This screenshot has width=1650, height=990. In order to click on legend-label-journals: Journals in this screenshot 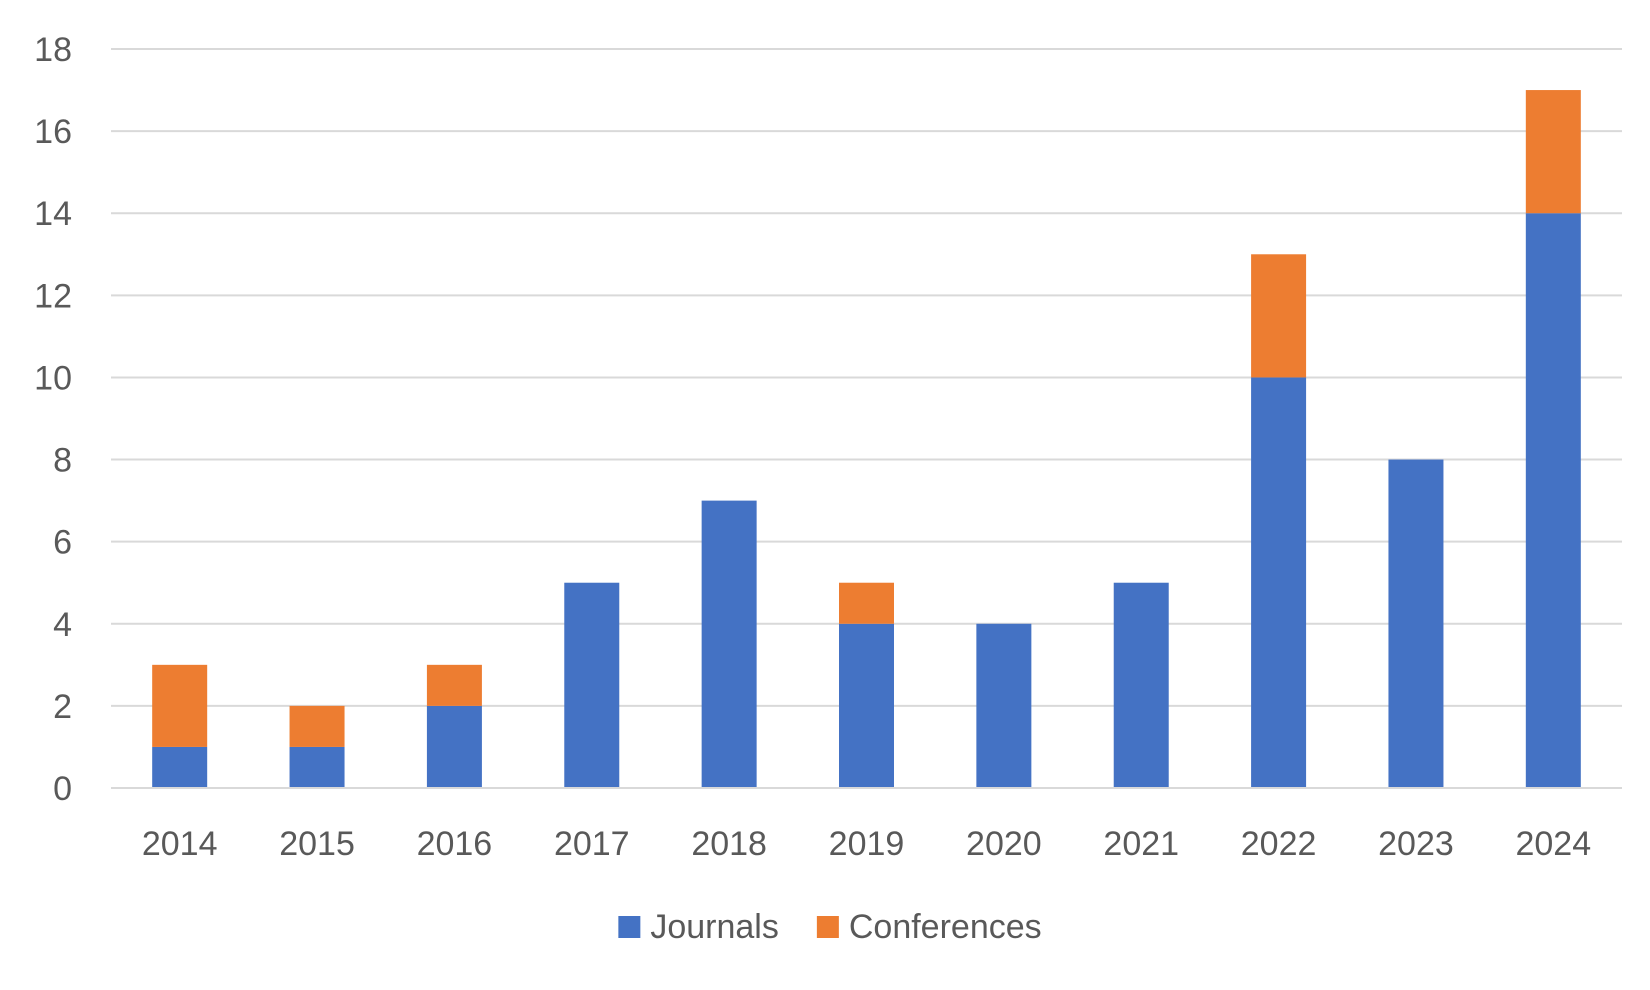, I will do `click(714, 927)`.